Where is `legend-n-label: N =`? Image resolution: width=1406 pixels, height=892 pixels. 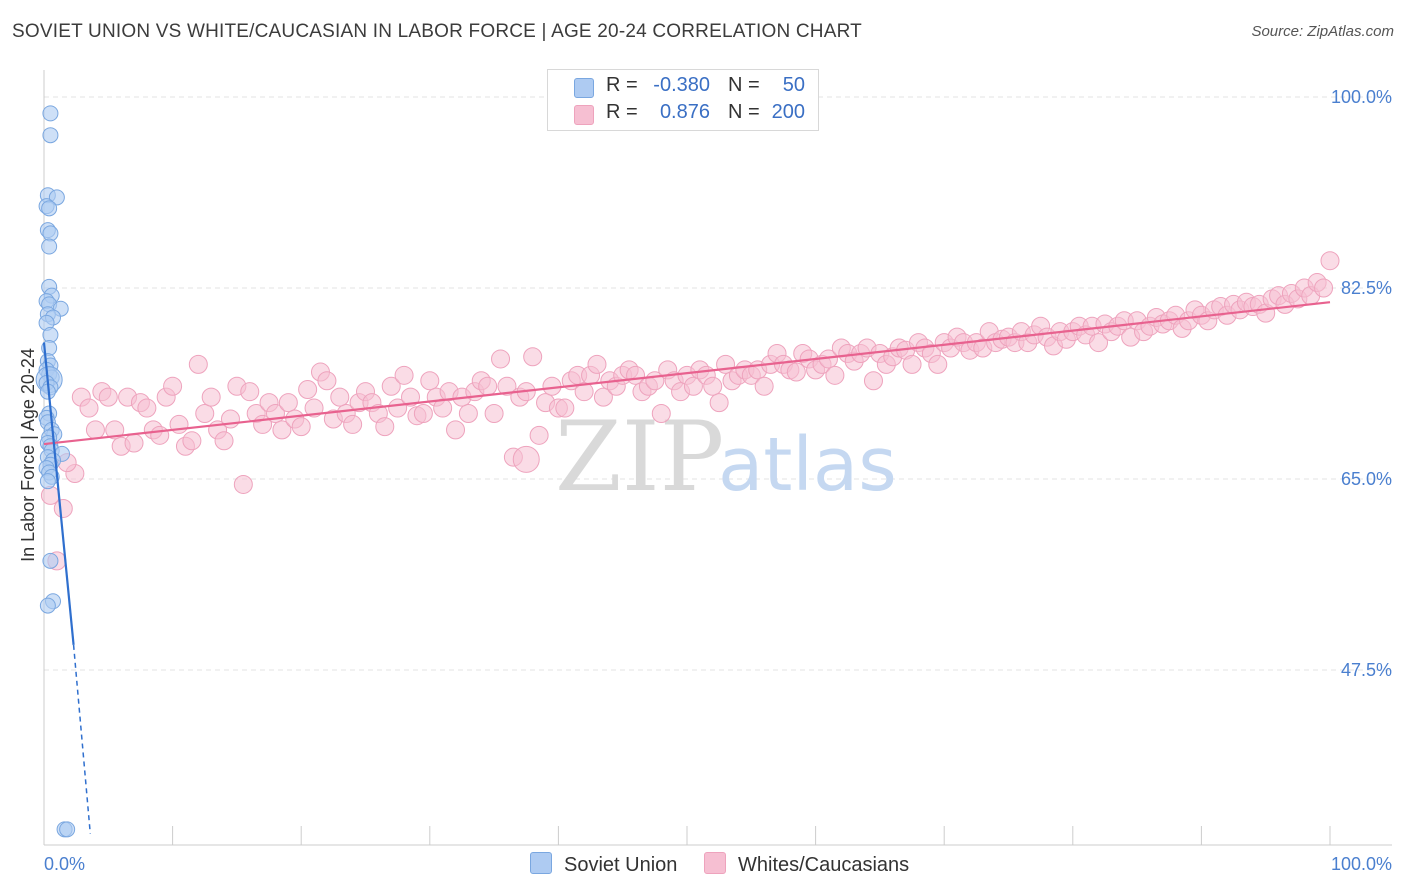 legend-n-label: N = is located at coordinates (744, 85).